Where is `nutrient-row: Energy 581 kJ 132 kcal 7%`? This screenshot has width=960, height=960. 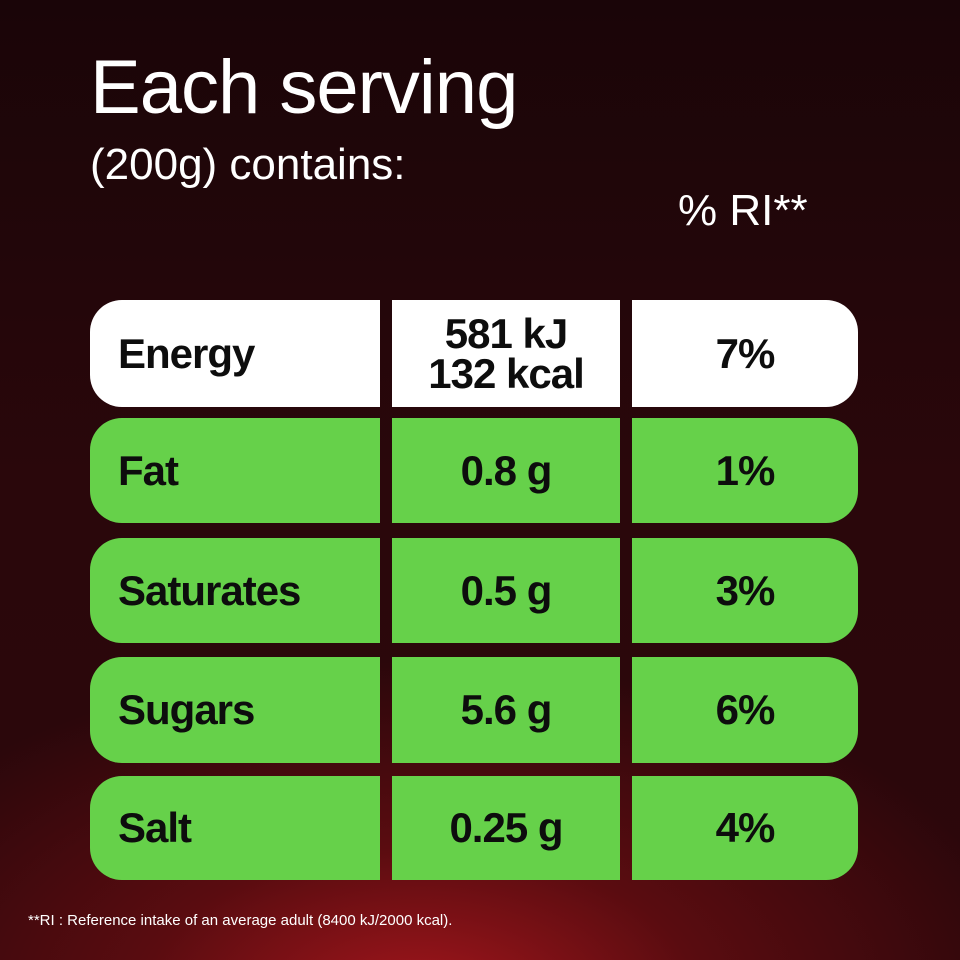
nutrient-row: Energy 581 kJ 132 kcal 7% is located at coordinates (474, 353).